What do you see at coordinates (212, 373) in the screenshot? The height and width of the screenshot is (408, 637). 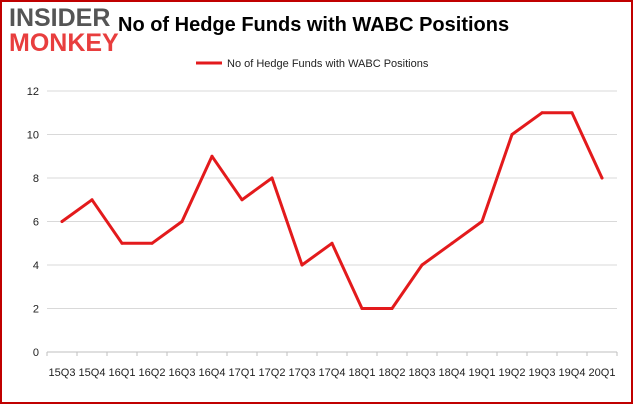 I see `x-tick-label: 16Q4` at bounding box center [212, 373].